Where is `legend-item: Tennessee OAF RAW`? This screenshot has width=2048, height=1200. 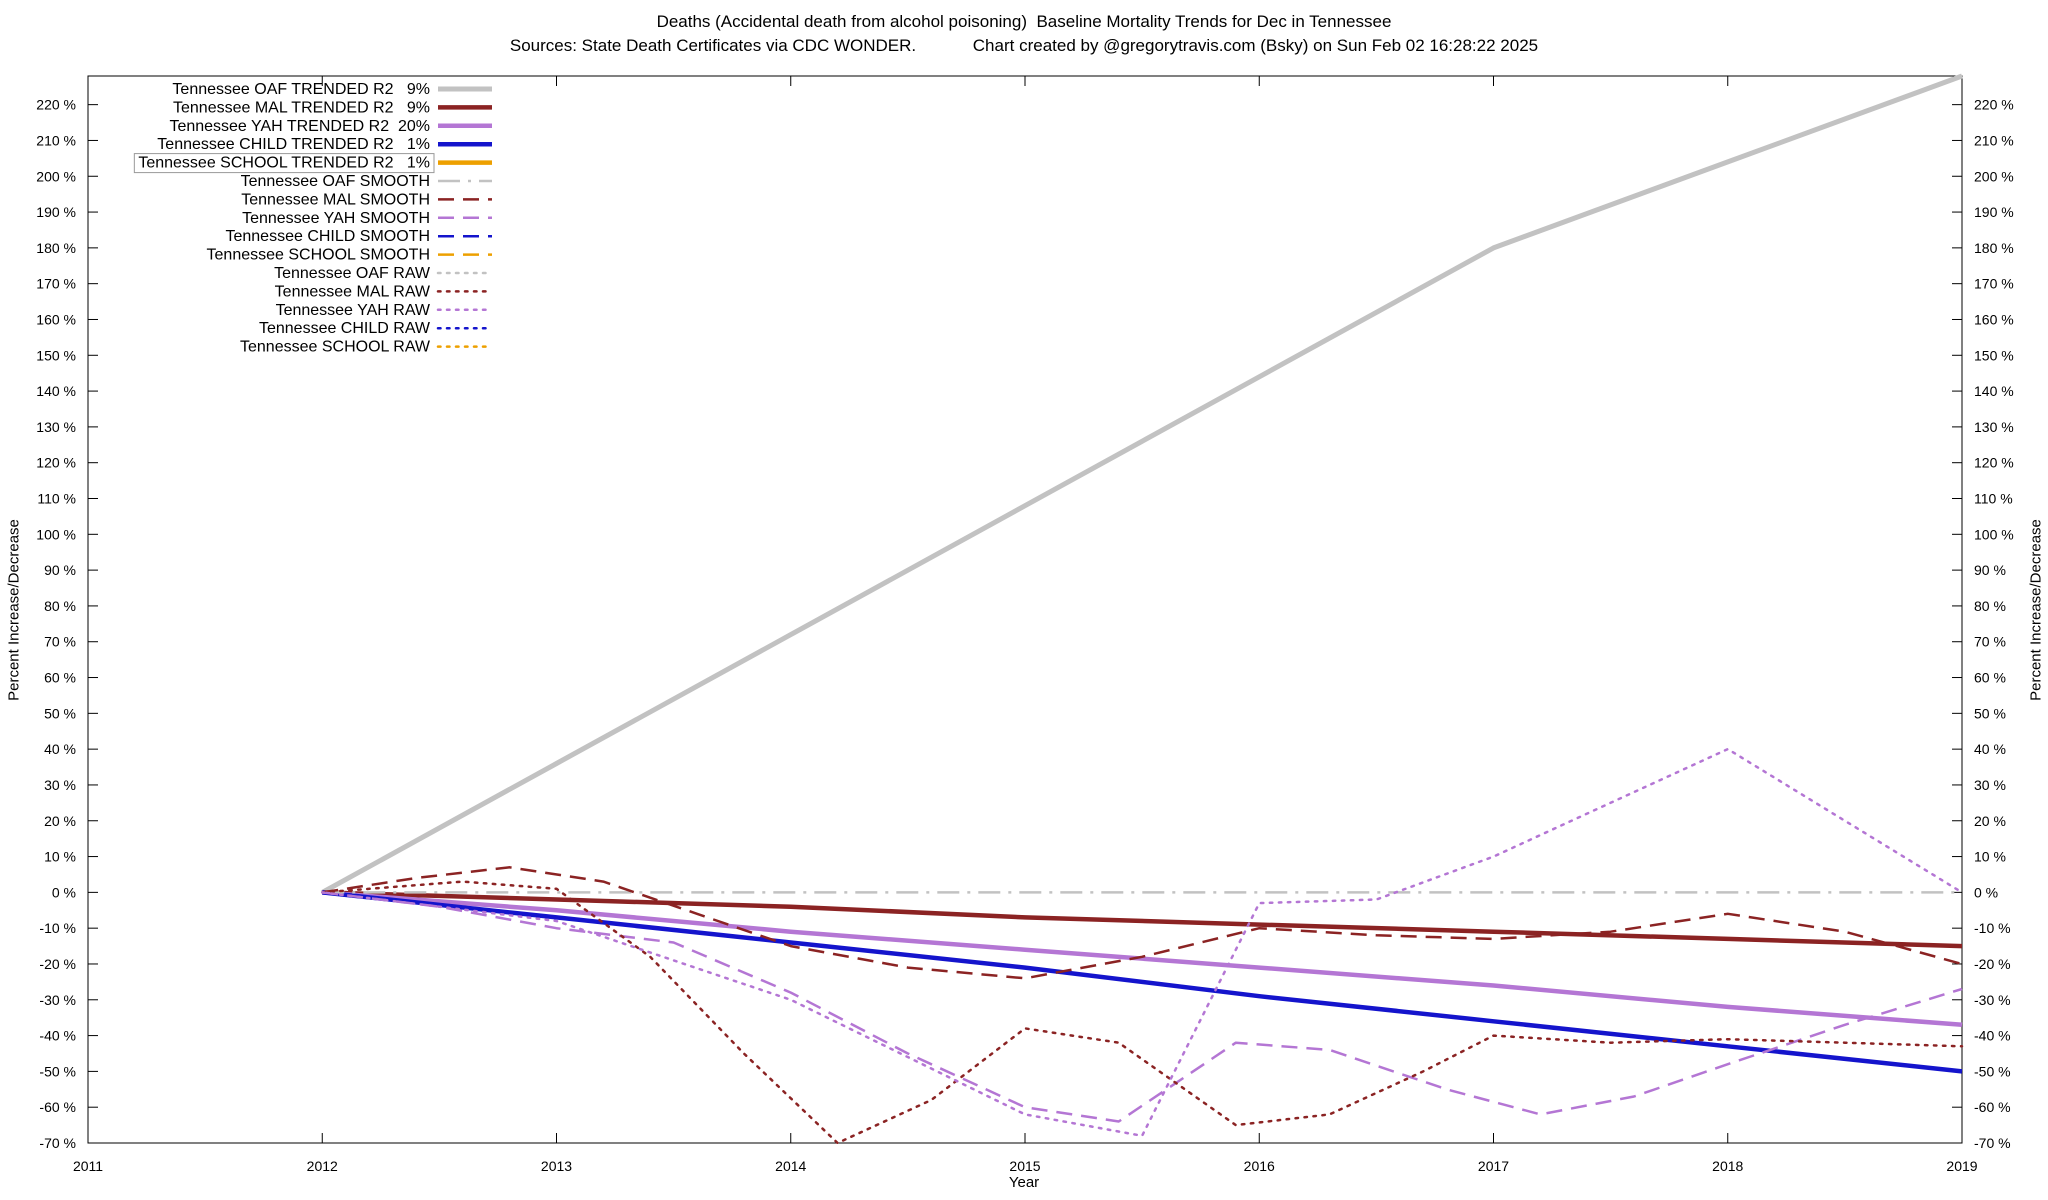
legend-item: Tennessee OAF RAW is located at coordinates (384, 273).